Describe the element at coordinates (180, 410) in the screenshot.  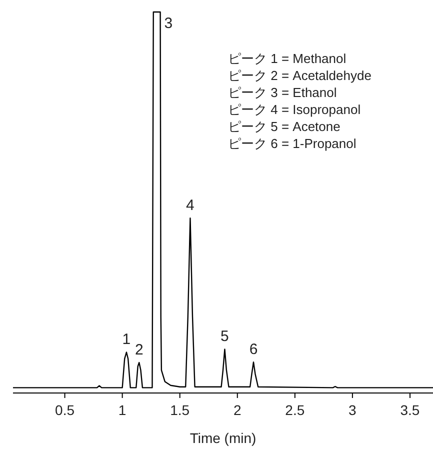
I see `x-tick-label: 1.5` at that location.